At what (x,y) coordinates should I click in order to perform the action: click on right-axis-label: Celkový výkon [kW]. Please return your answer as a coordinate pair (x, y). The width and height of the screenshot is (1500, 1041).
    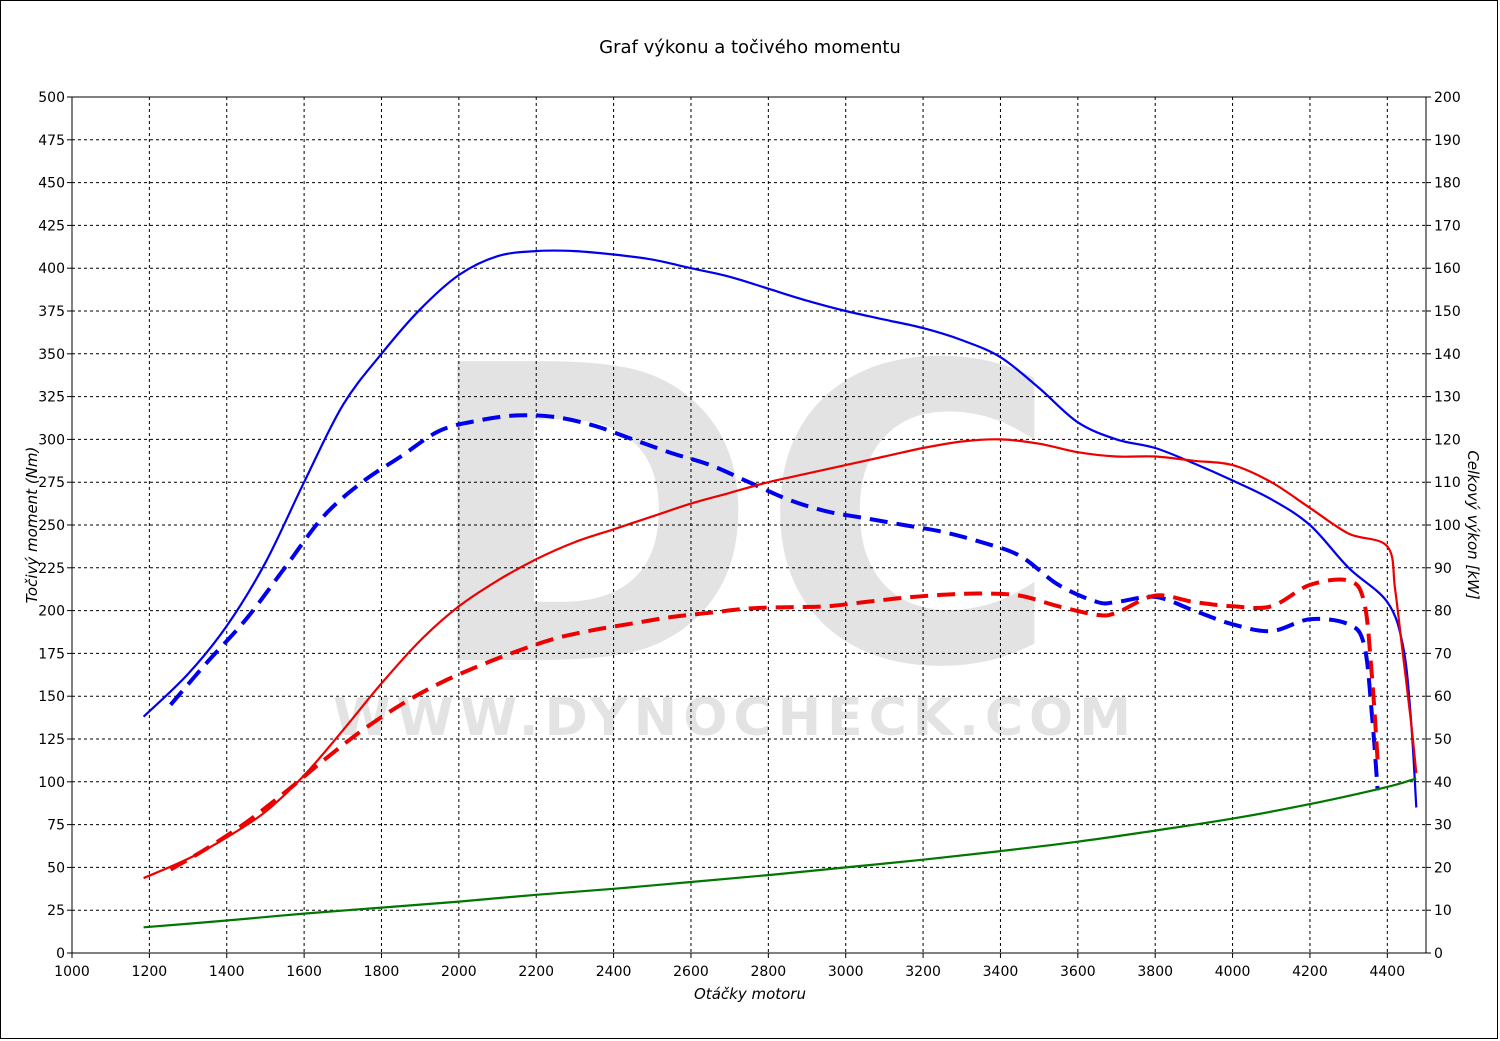
    Looking at the image, I should click on (1473, 525).